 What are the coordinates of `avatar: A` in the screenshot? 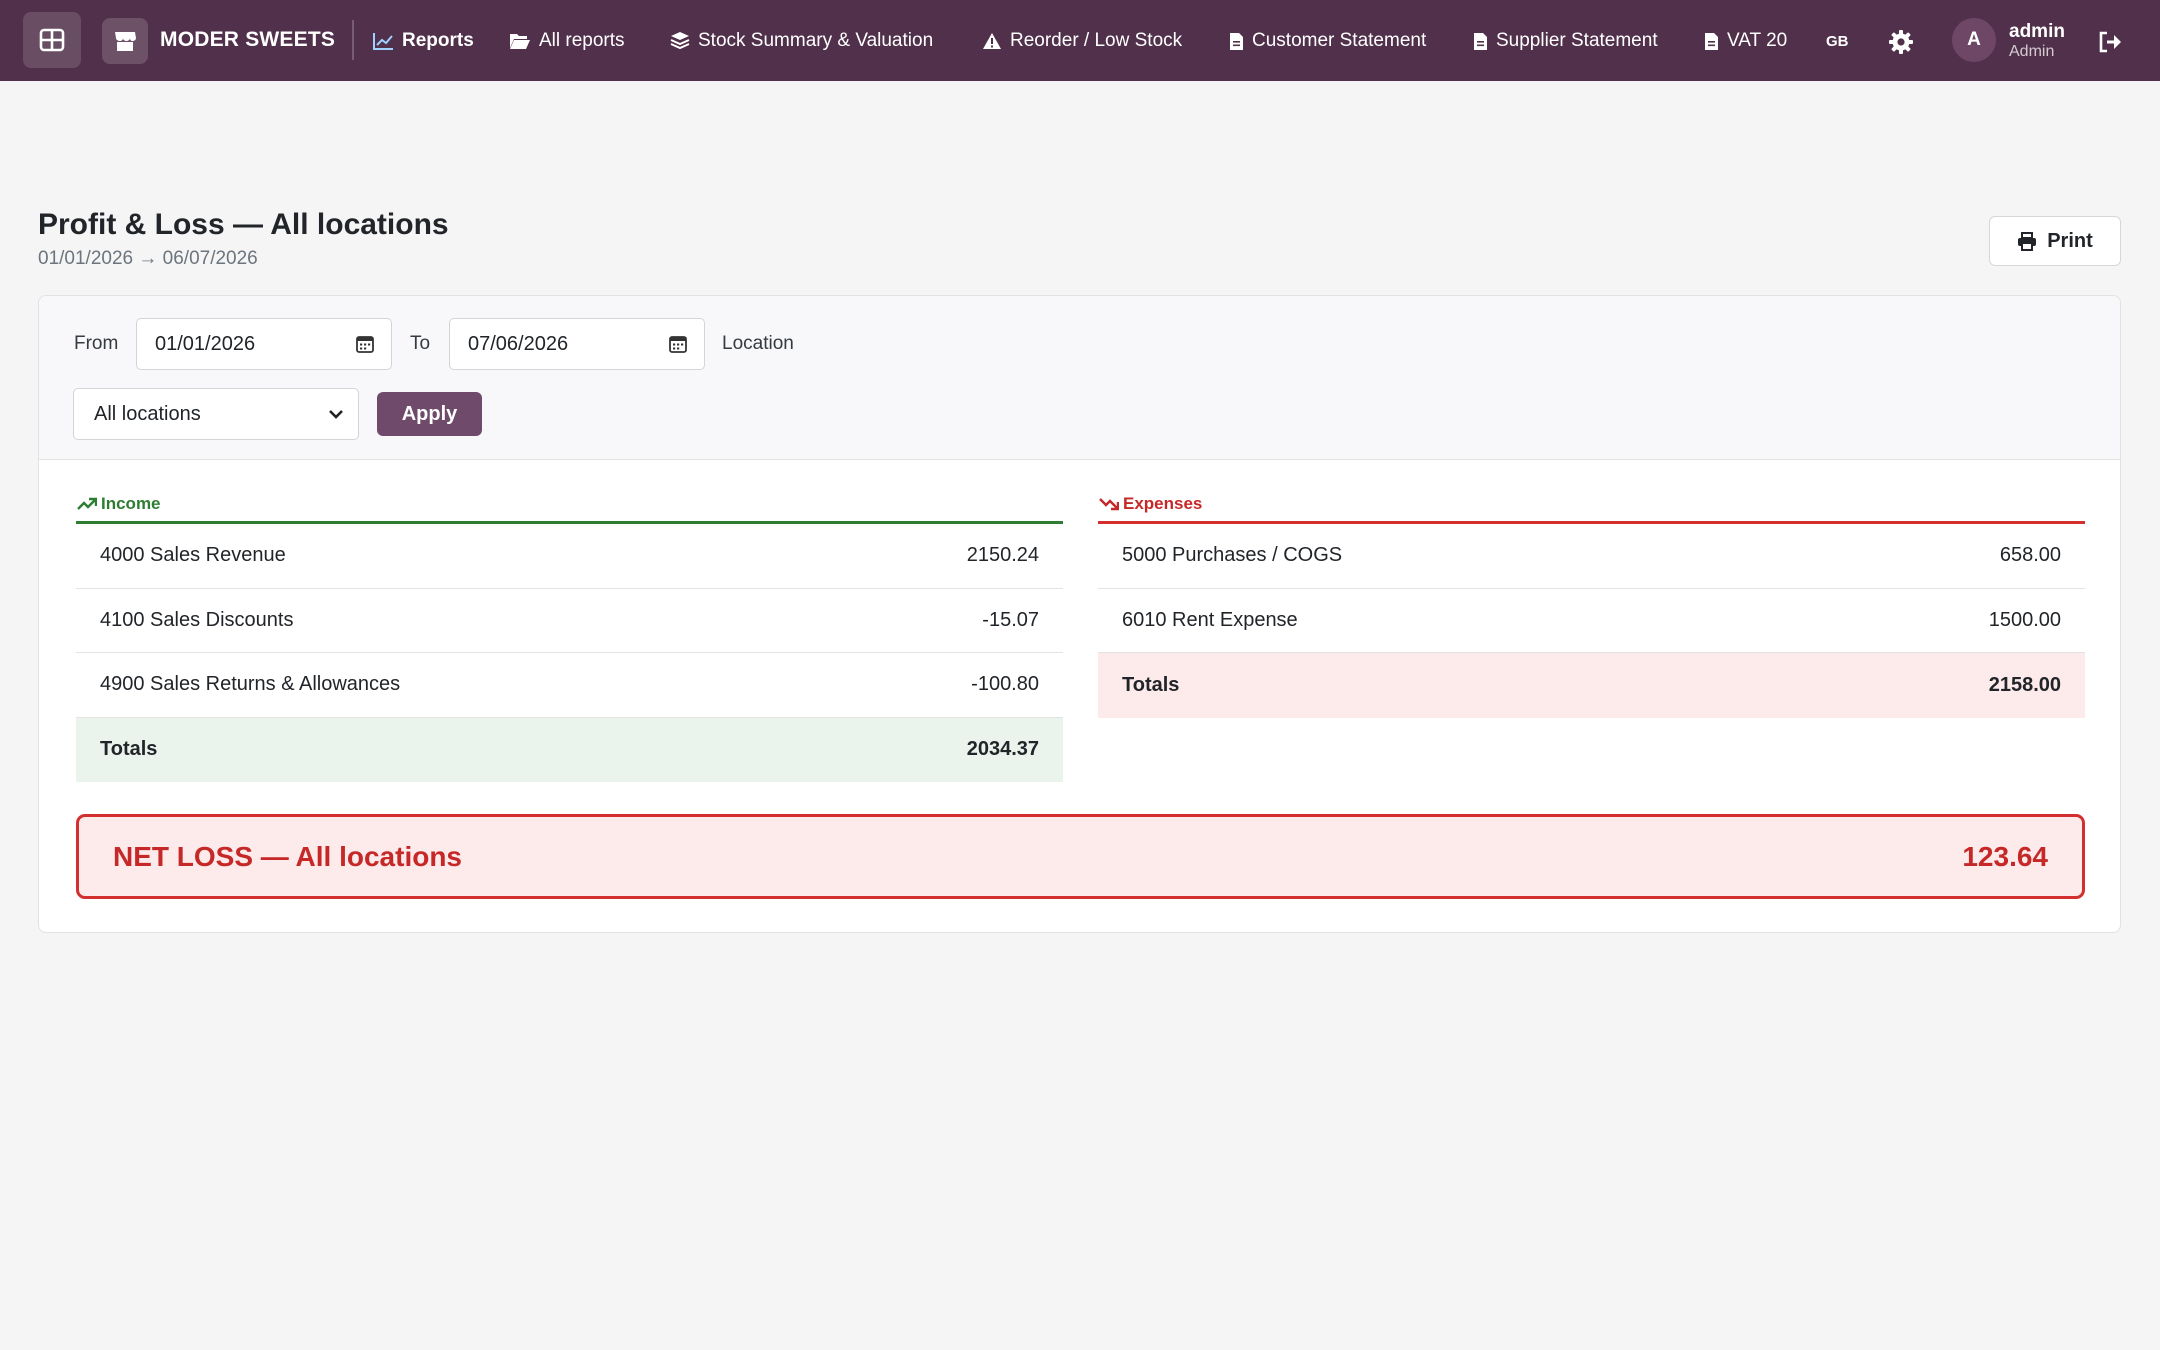 It's located at (1974, 40).